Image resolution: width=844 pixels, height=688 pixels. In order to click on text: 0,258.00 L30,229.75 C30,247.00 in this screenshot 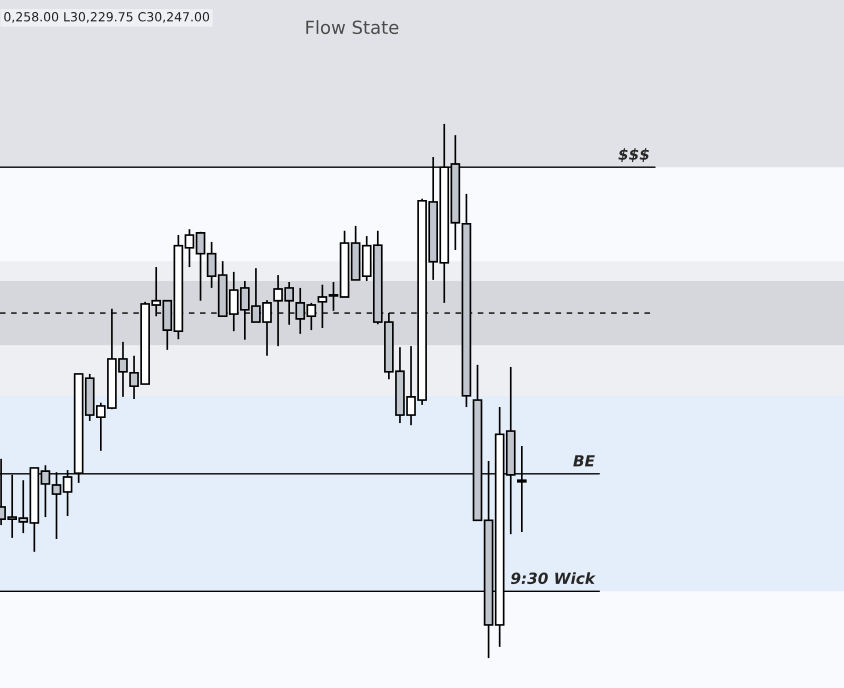, I will do `click(107, 17)`.